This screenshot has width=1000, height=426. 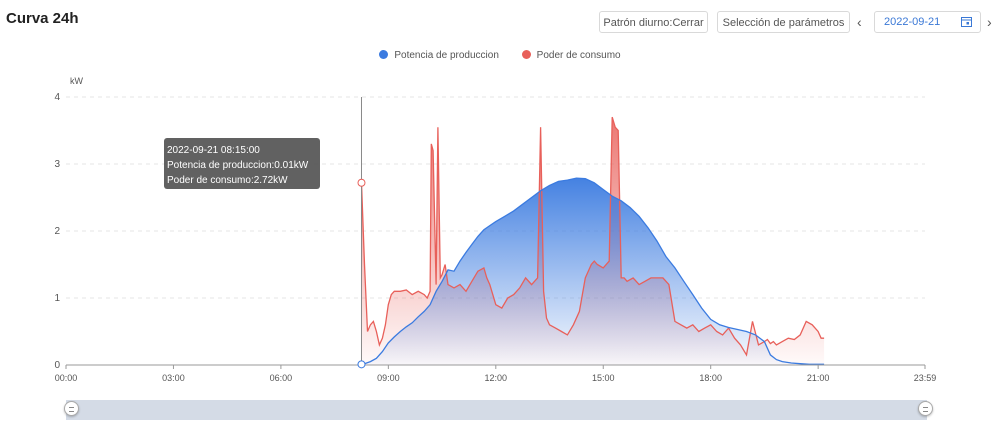 I want to click on tooltip-production: Potencia de produccion:0.01kW, so click(x=238, y=165).